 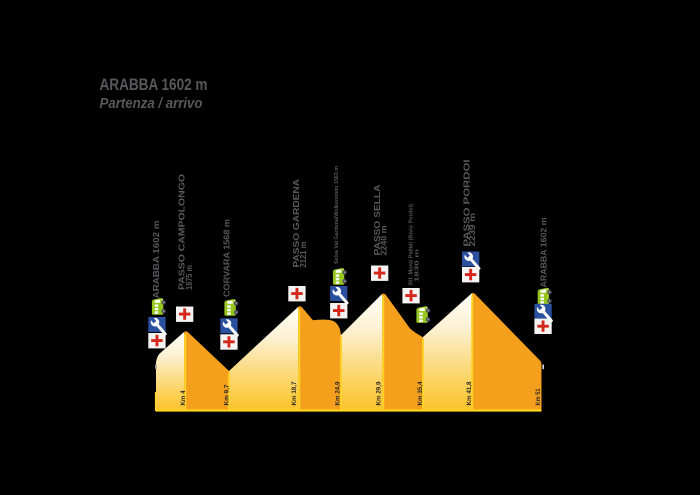 I want to click on svg-text: Km 9,7, so click(x=227, y=394).